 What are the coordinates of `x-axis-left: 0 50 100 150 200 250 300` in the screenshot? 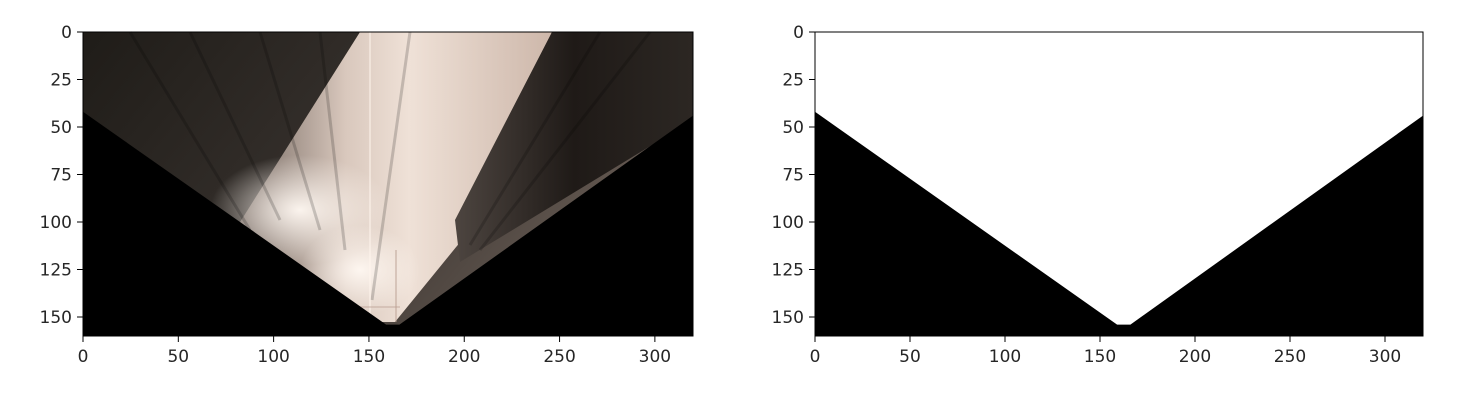 It's located at (374, 351).